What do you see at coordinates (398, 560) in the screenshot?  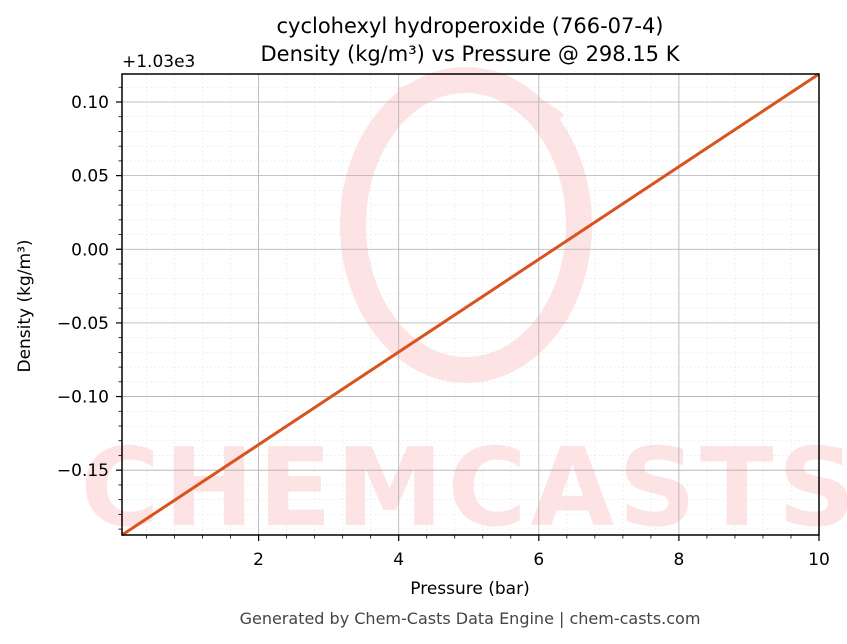 I see `x-tick-label: 4` at bounding box center [398, 560].